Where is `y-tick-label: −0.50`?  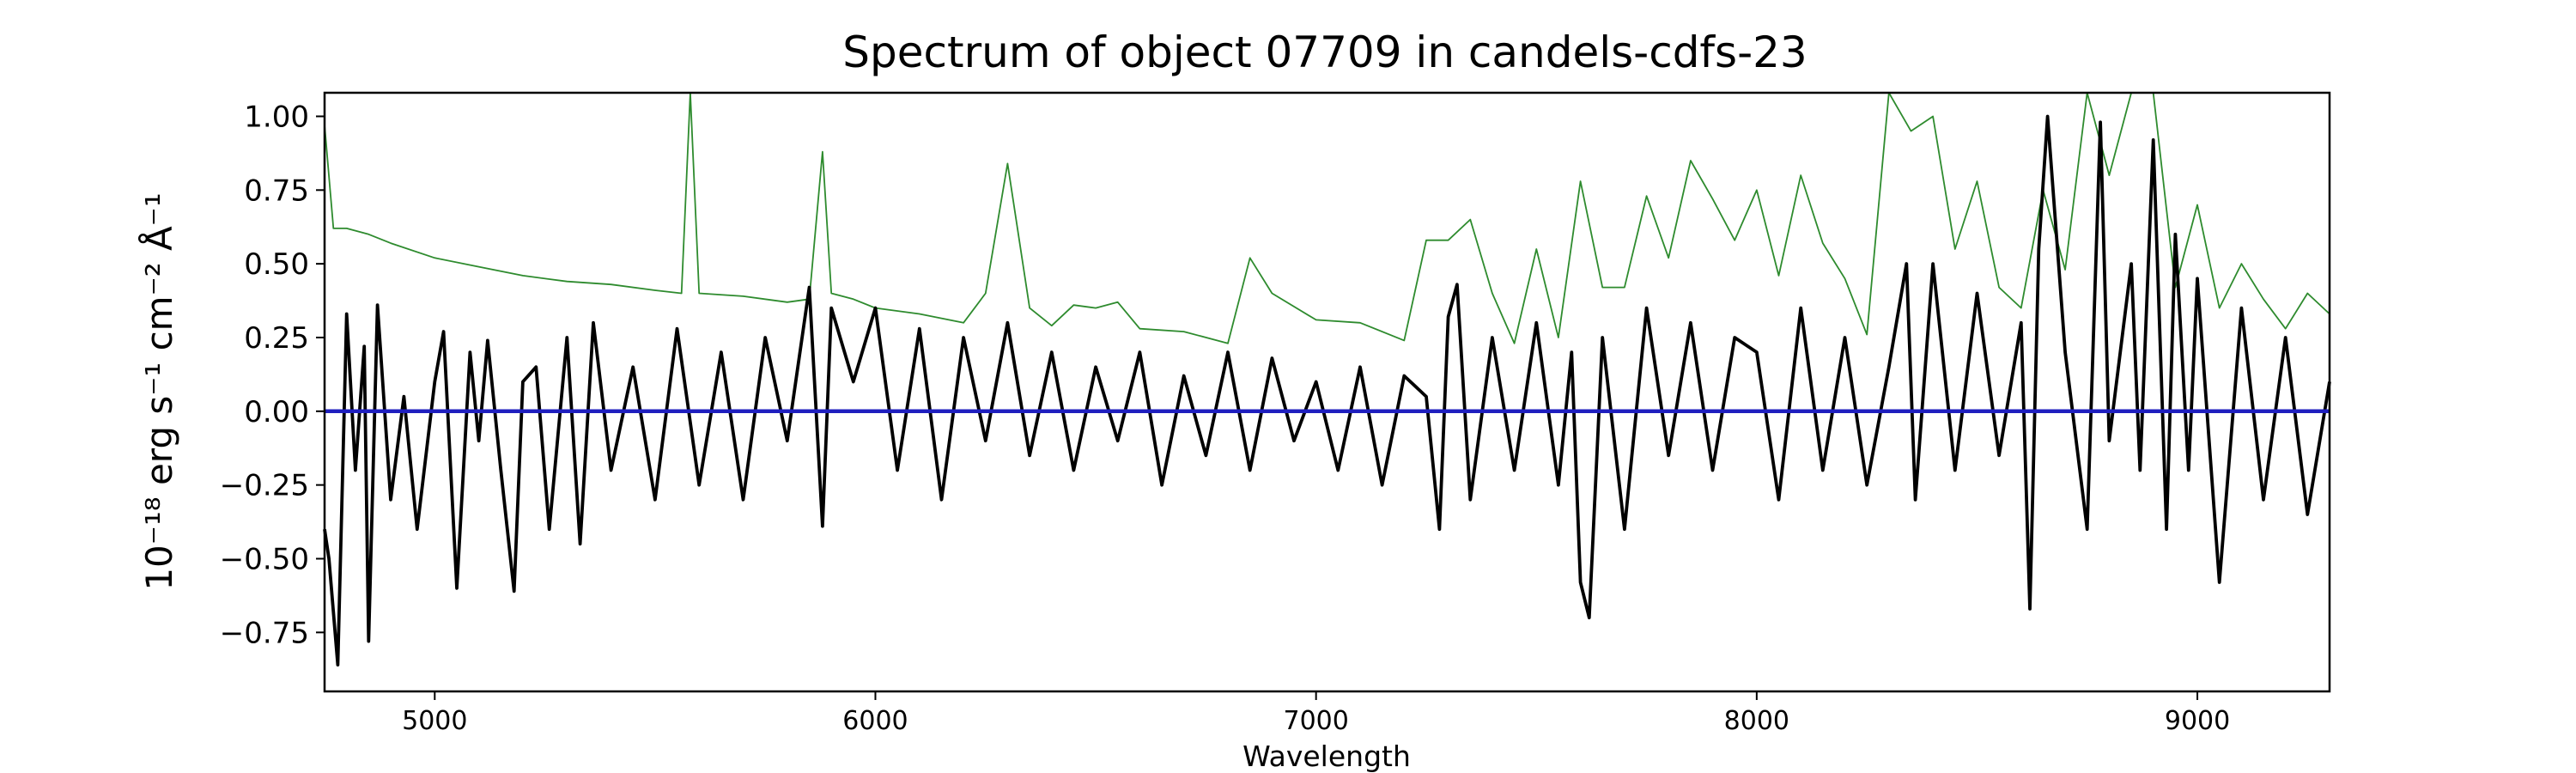
y-tick-label: −0.50 is located at coordinates (264, 559).